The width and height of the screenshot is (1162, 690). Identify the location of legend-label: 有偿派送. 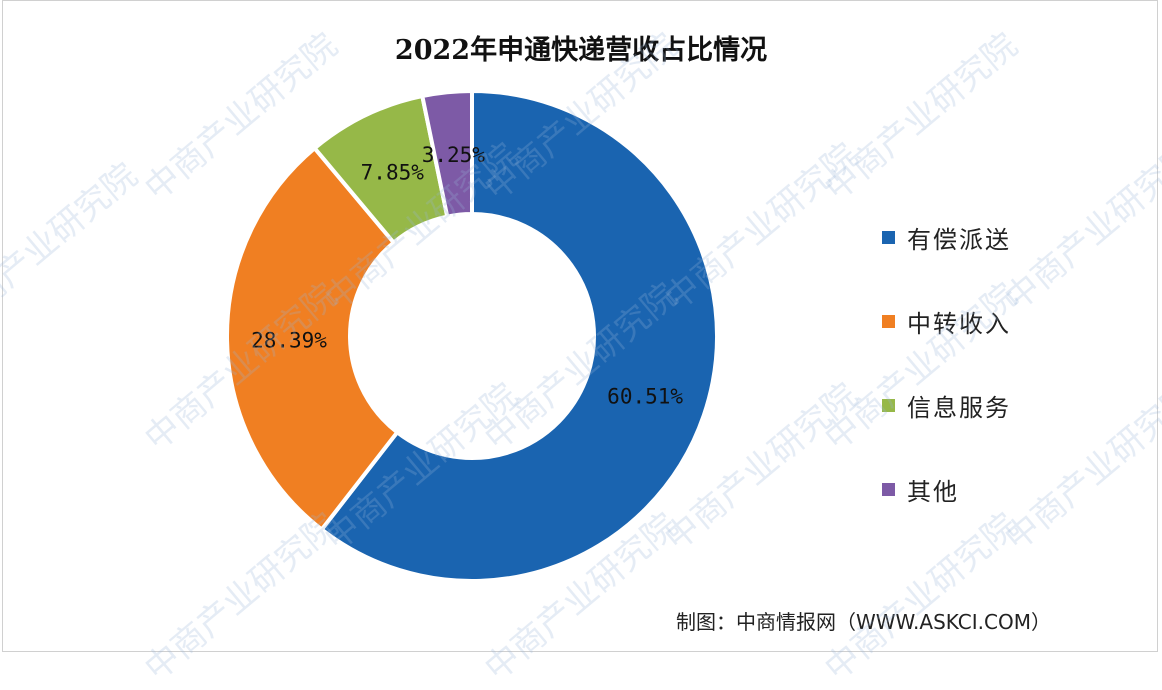
(959, 239).